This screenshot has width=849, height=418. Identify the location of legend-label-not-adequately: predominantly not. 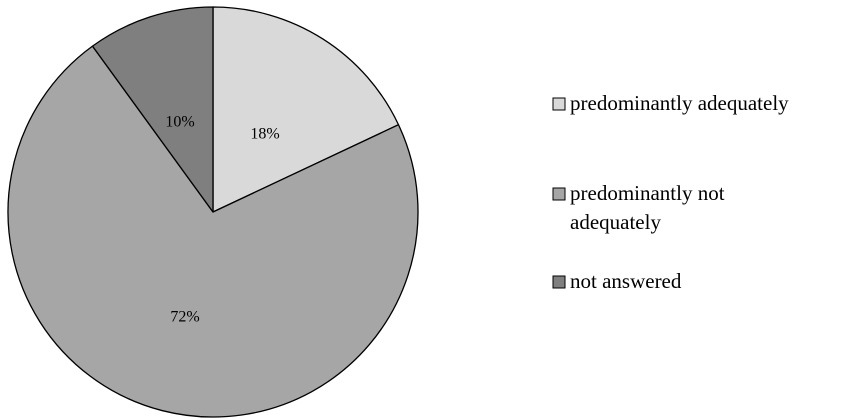
(647, 193).